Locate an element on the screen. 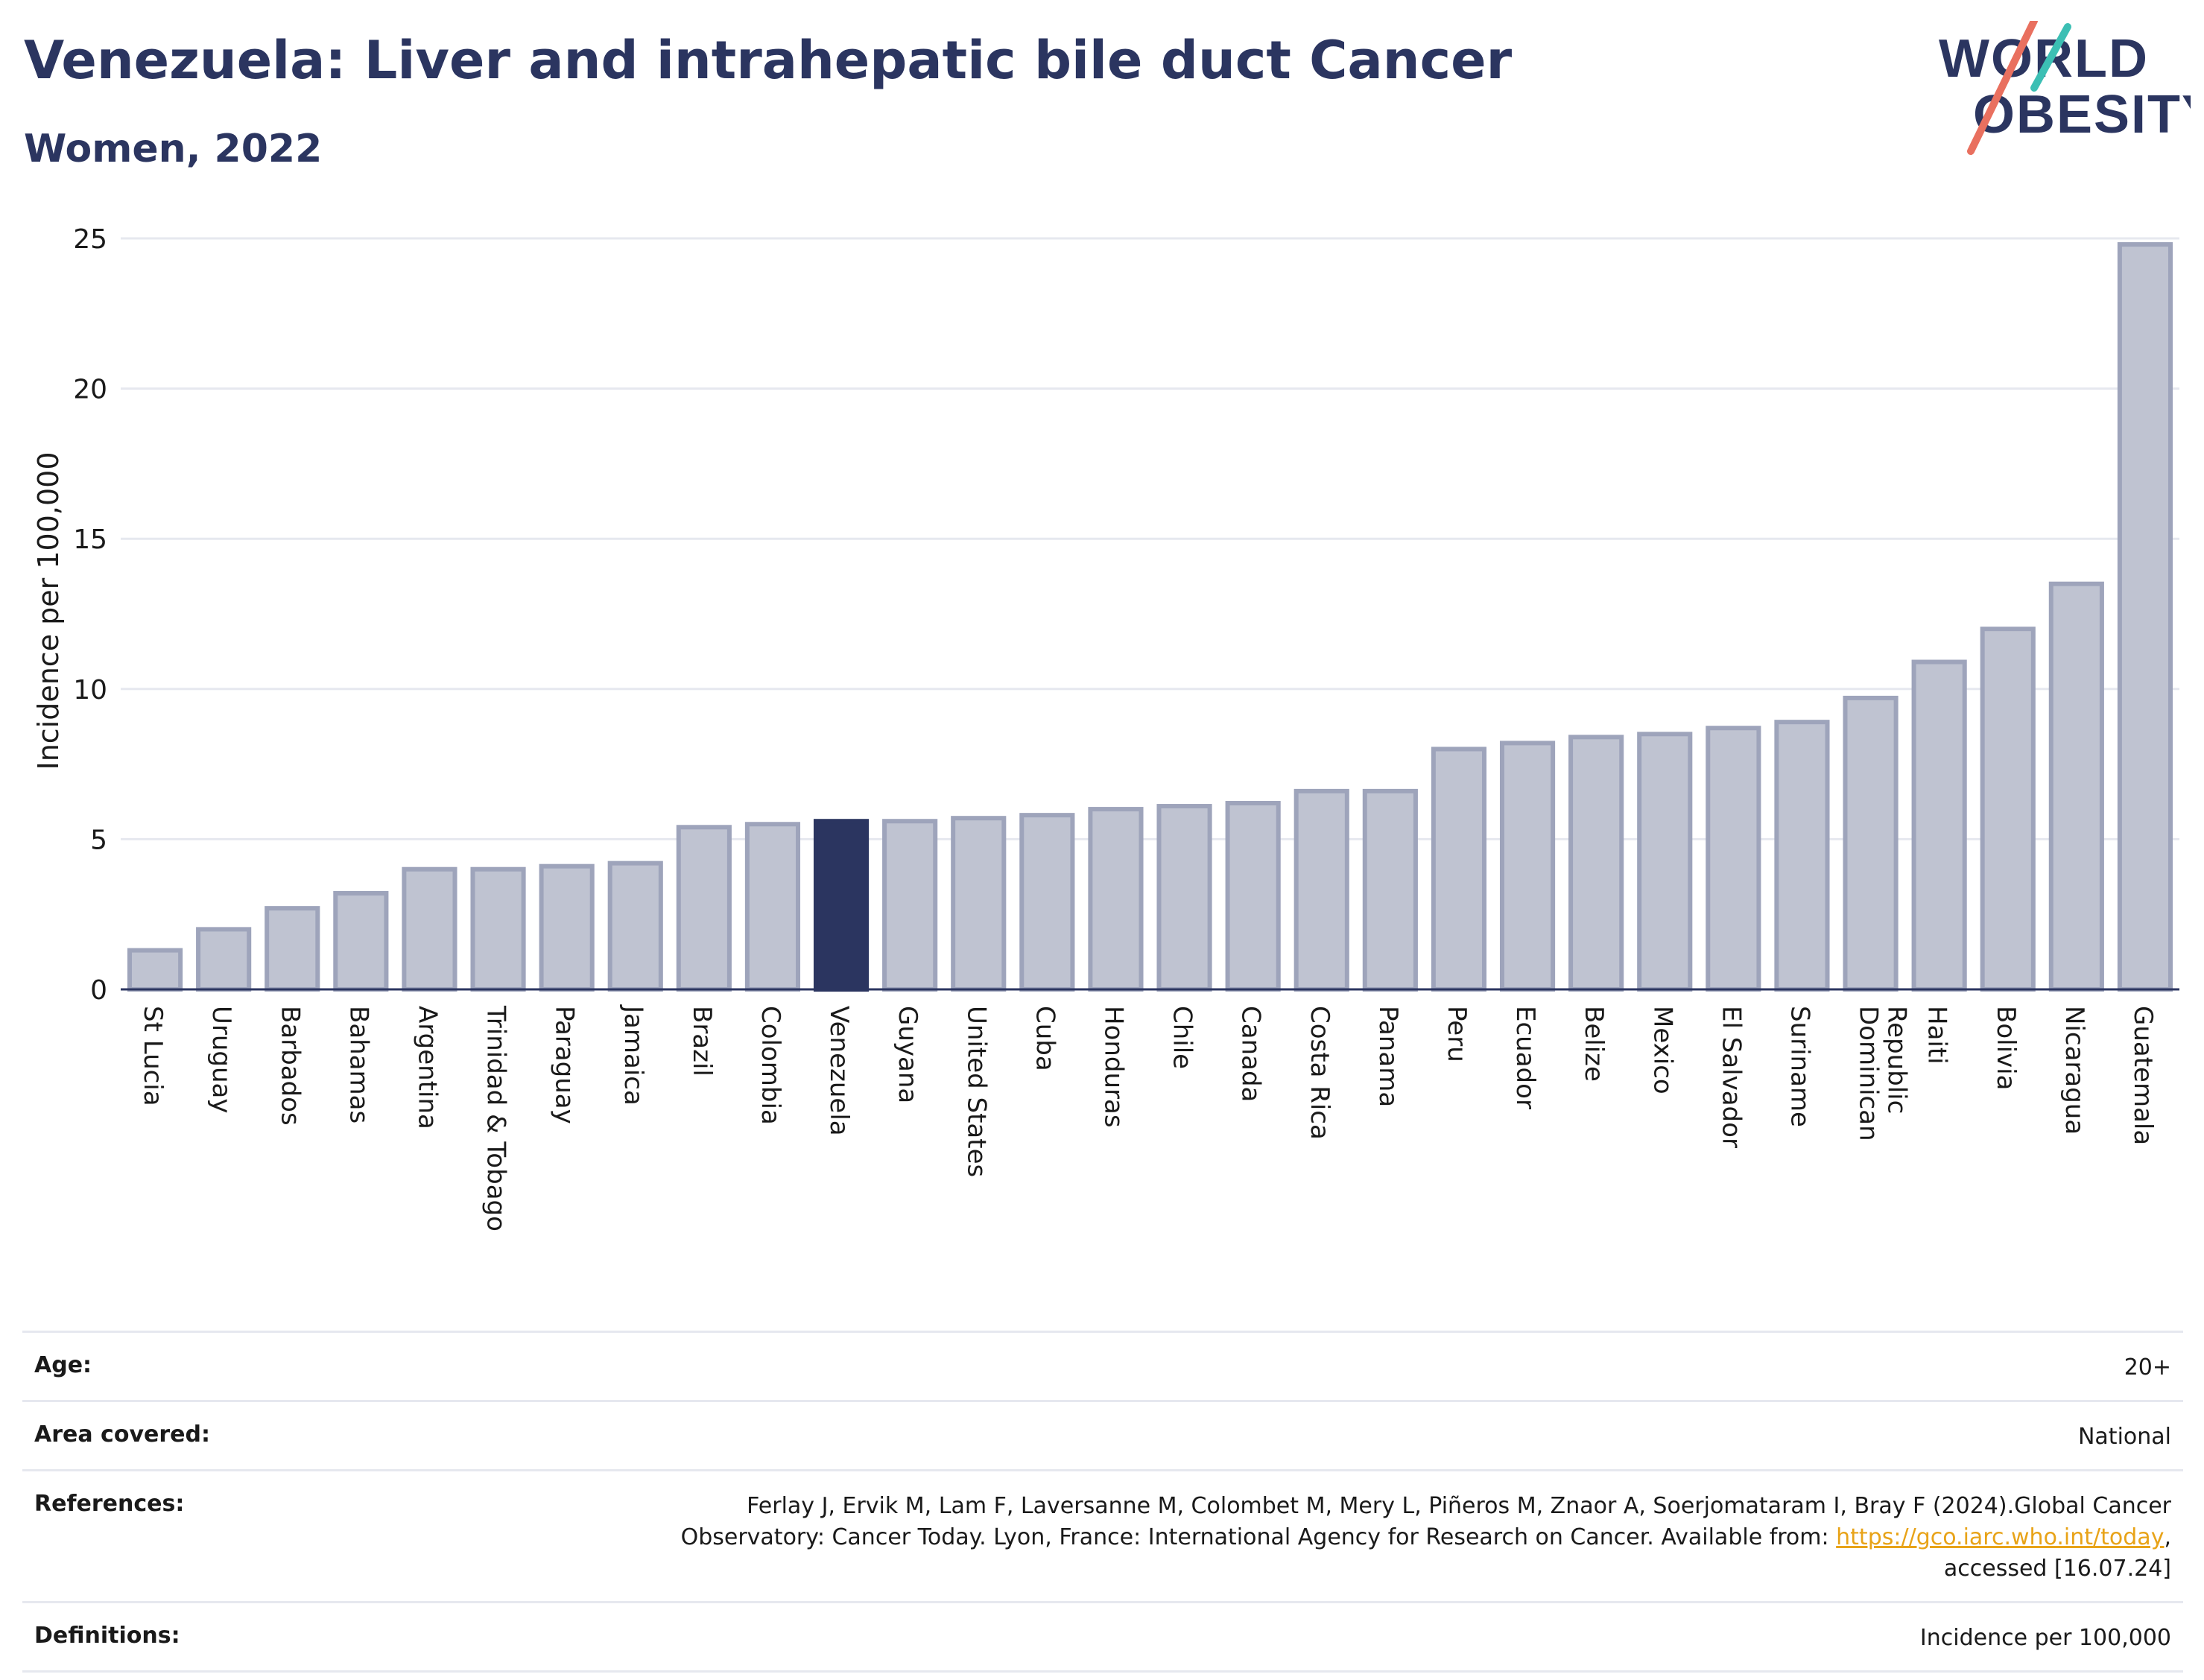 Image resolution: width=2204 pixels, height=1680 pixels. bar-paraguay is located at coordinates (567, 927).